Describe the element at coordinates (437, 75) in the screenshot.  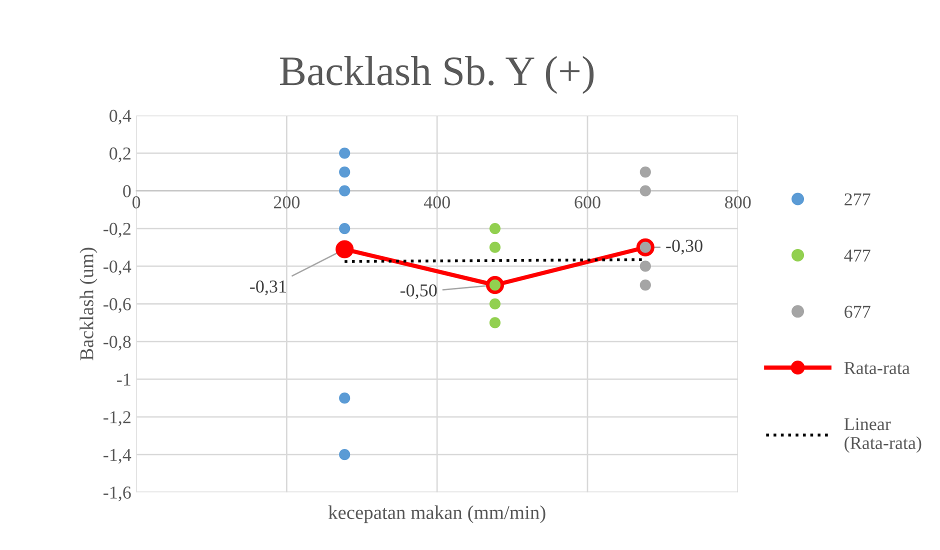
I see `chart-title: Backlash Sb. Y (+)` at that location.